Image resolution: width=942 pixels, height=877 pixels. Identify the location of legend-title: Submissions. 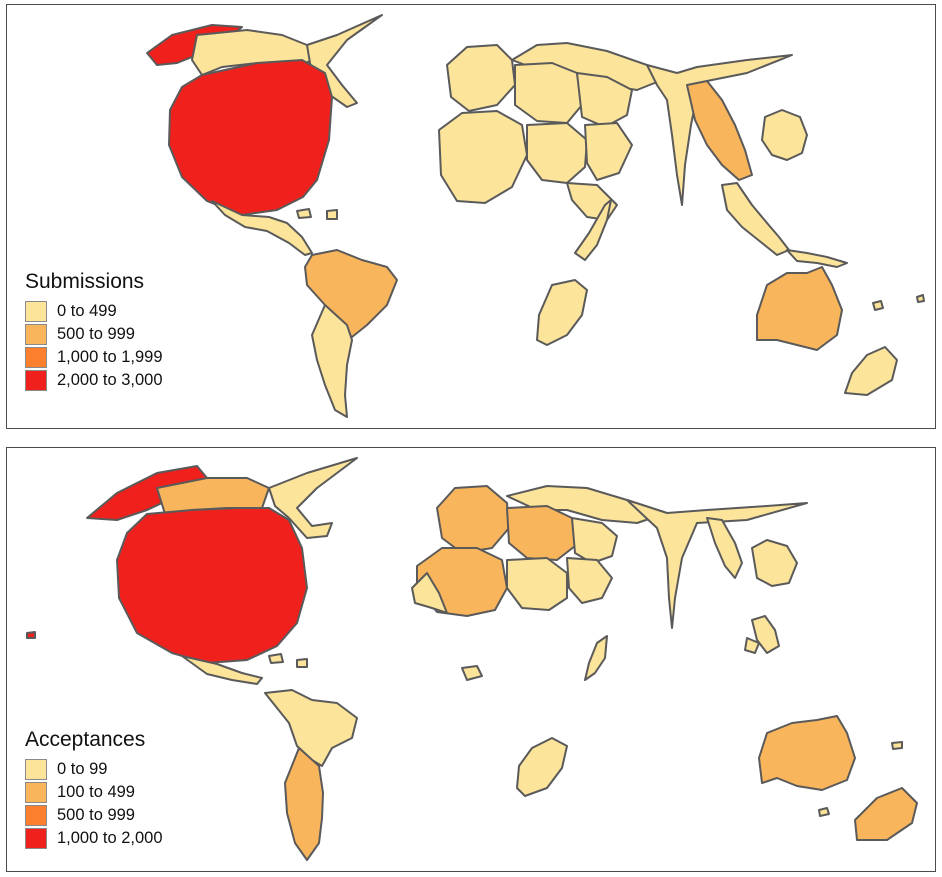
(85, 281).